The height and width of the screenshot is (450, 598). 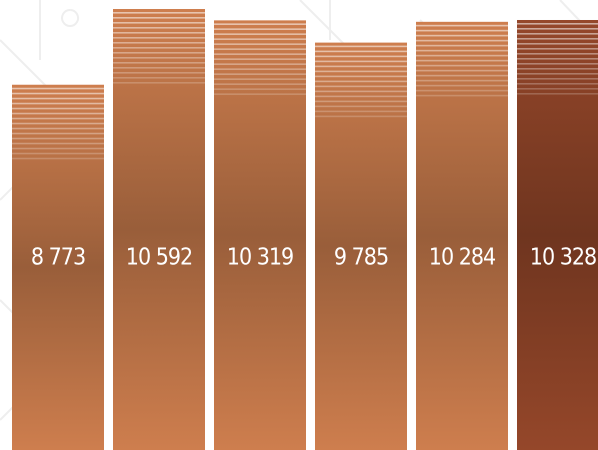 What do you see at coordinates (159, 258) in the screenshot?
I see `value-label: 10 592` at bounding box center [159, 258].